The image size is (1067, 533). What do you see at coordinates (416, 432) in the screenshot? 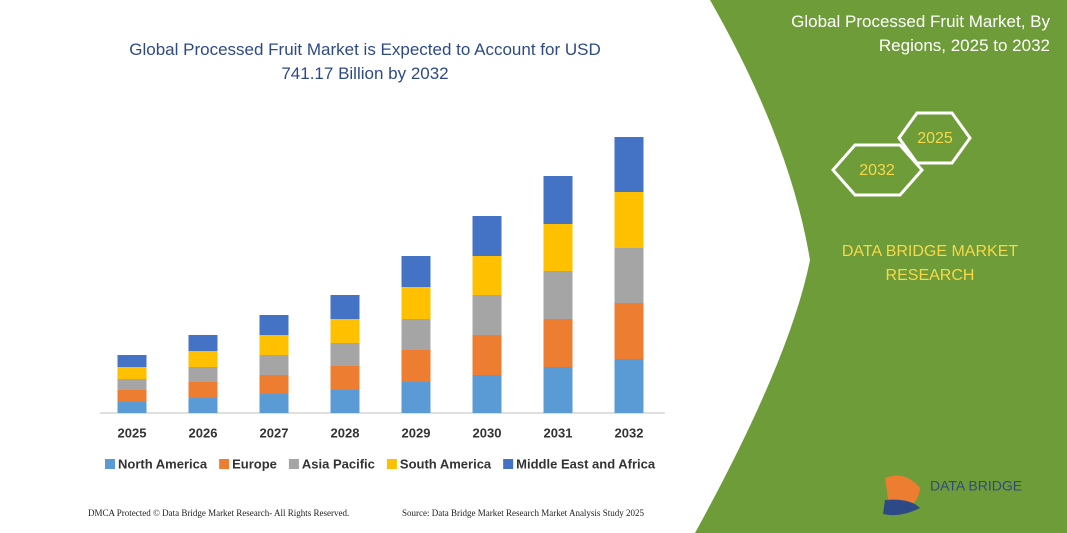
I see `x-tick-label: 2029` at bounding box center [416, 432].